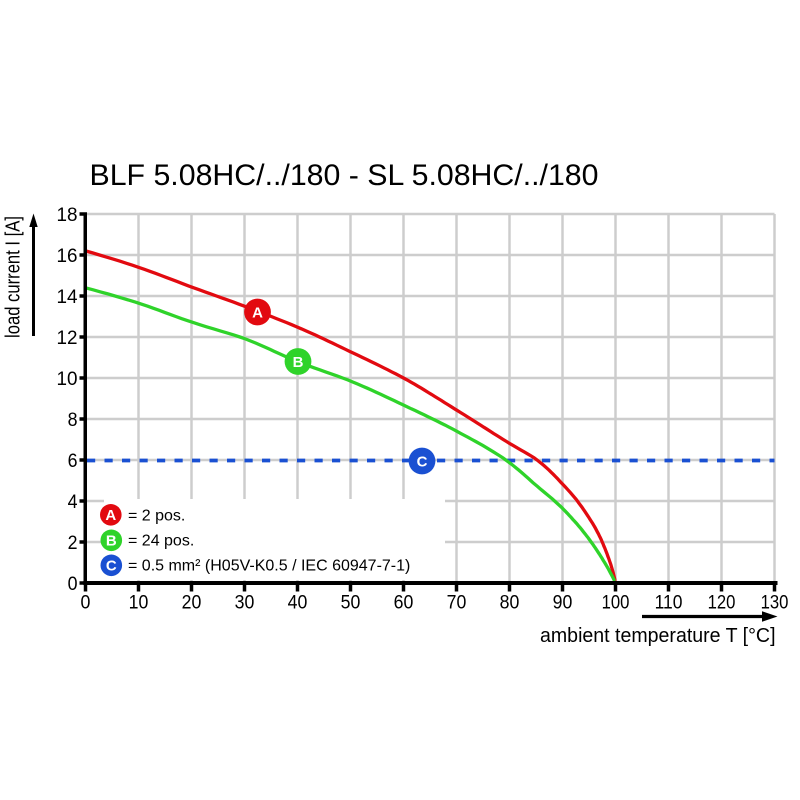 This screenshot has width=800, height=800. What do you see at coordinates (775, 603) in the screenshot?
I see `svg-text: 130` at bounding box center [775, 603].